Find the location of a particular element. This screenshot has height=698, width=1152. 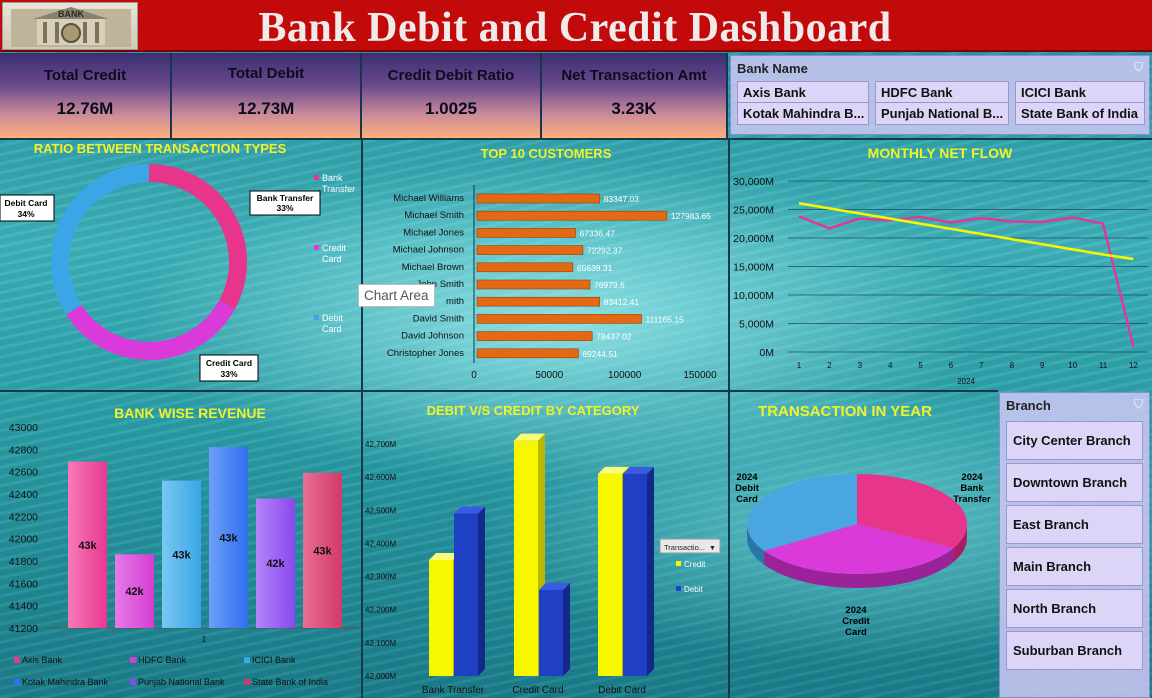

x-tick: Bank Transfer is located at coordinates (453, 690).